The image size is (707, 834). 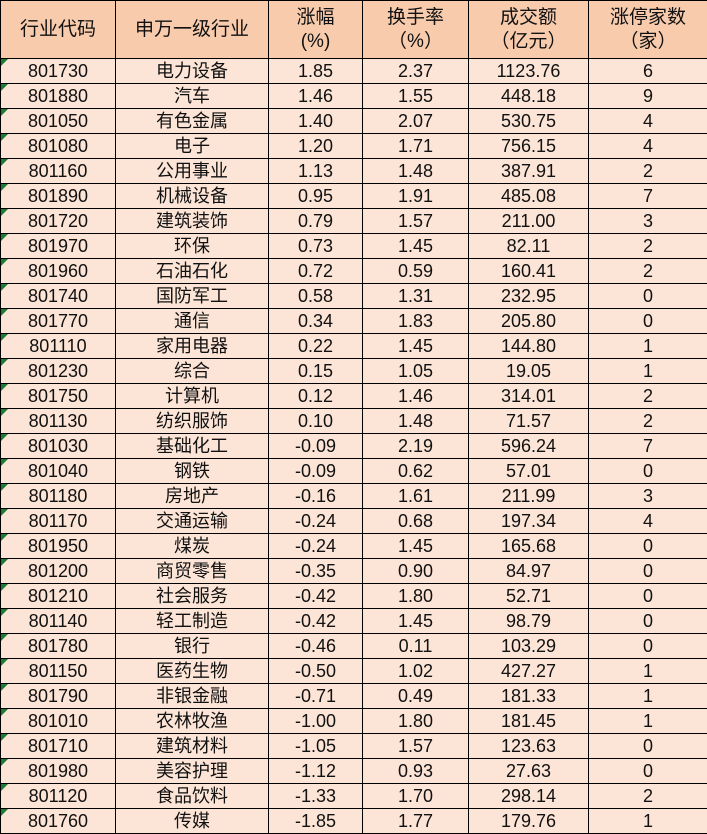 What do you see at coordinates (58, 521) in the screenshot?
I see `cell-industry-code: 801170` at bounding box center [58, 521].